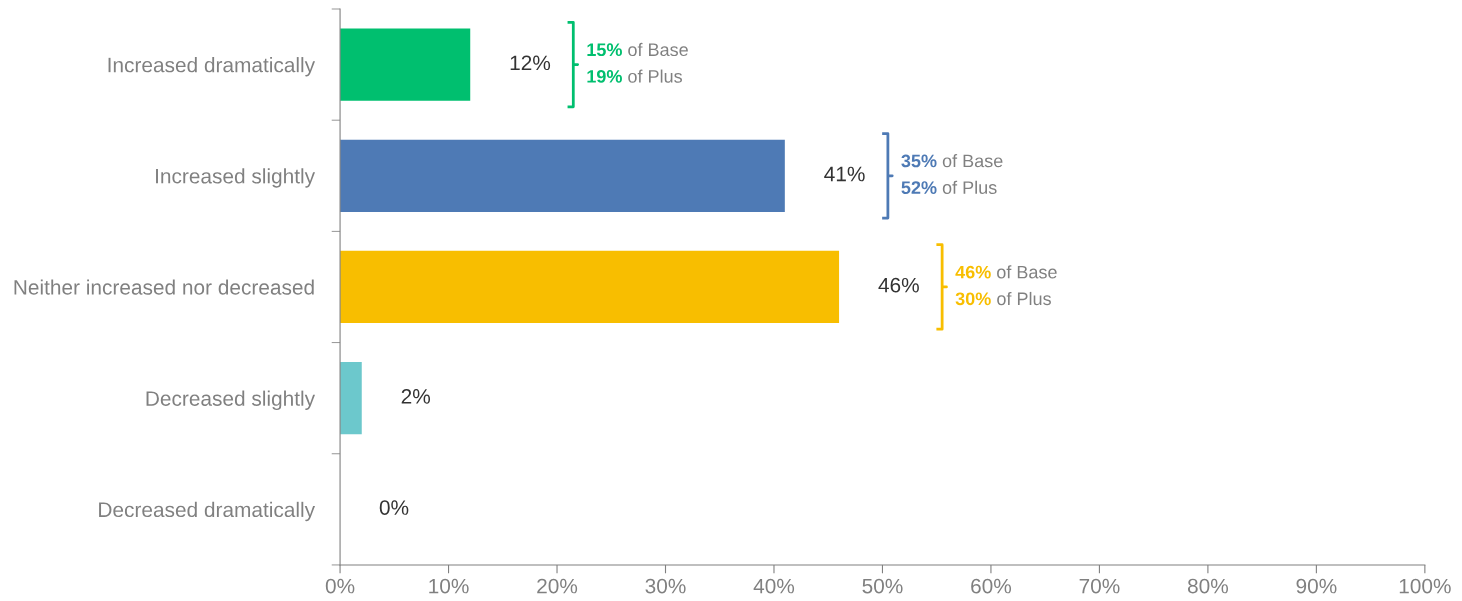 Image resolution: width=1462 pixels, height=601 pixels. I want to click on annotation: 15% of Base, so click(637, 49).